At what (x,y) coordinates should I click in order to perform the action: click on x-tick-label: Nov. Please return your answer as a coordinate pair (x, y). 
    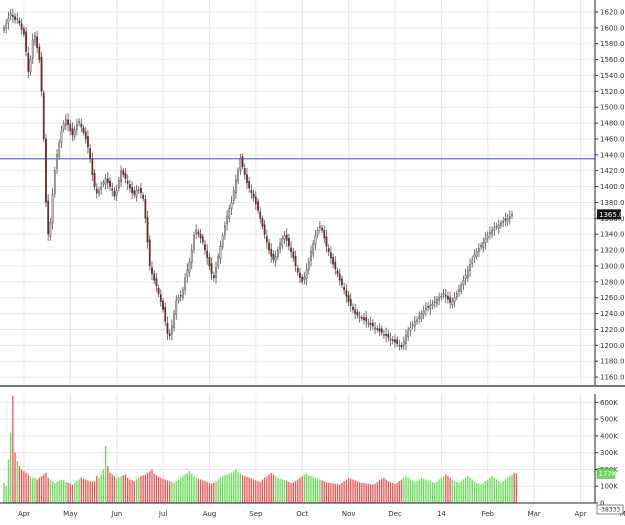
    Looking at the image, I should click on (349, 514).